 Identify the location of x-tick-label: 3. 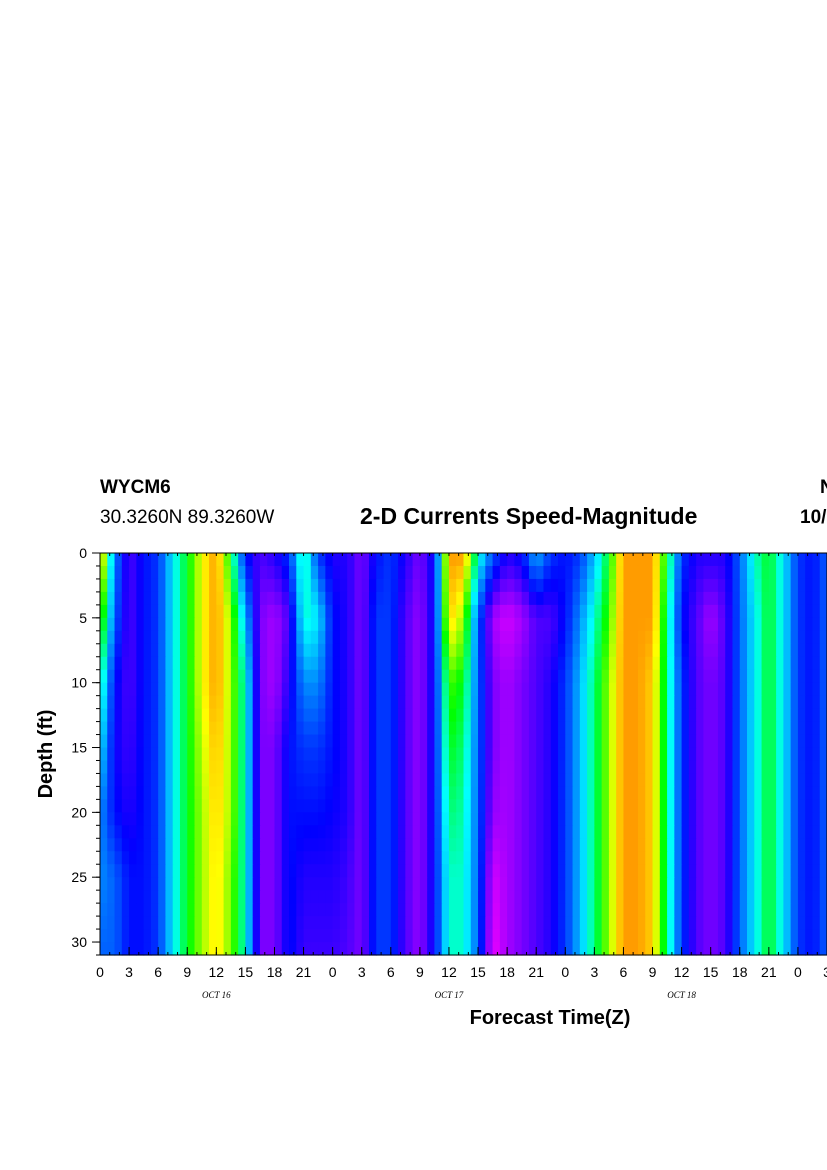
(129, 972).